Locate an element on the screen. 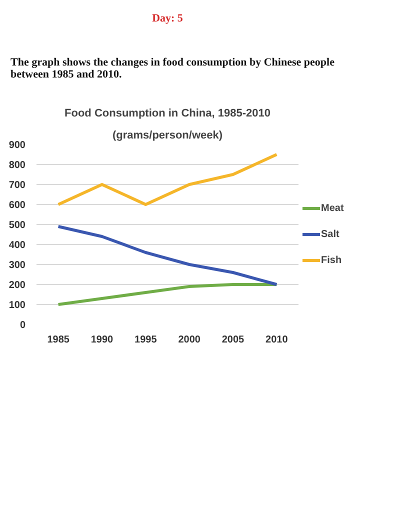 This screenshot has width=393, height=512. x-tick-label: 1985 is located at coordinates (58, 340).